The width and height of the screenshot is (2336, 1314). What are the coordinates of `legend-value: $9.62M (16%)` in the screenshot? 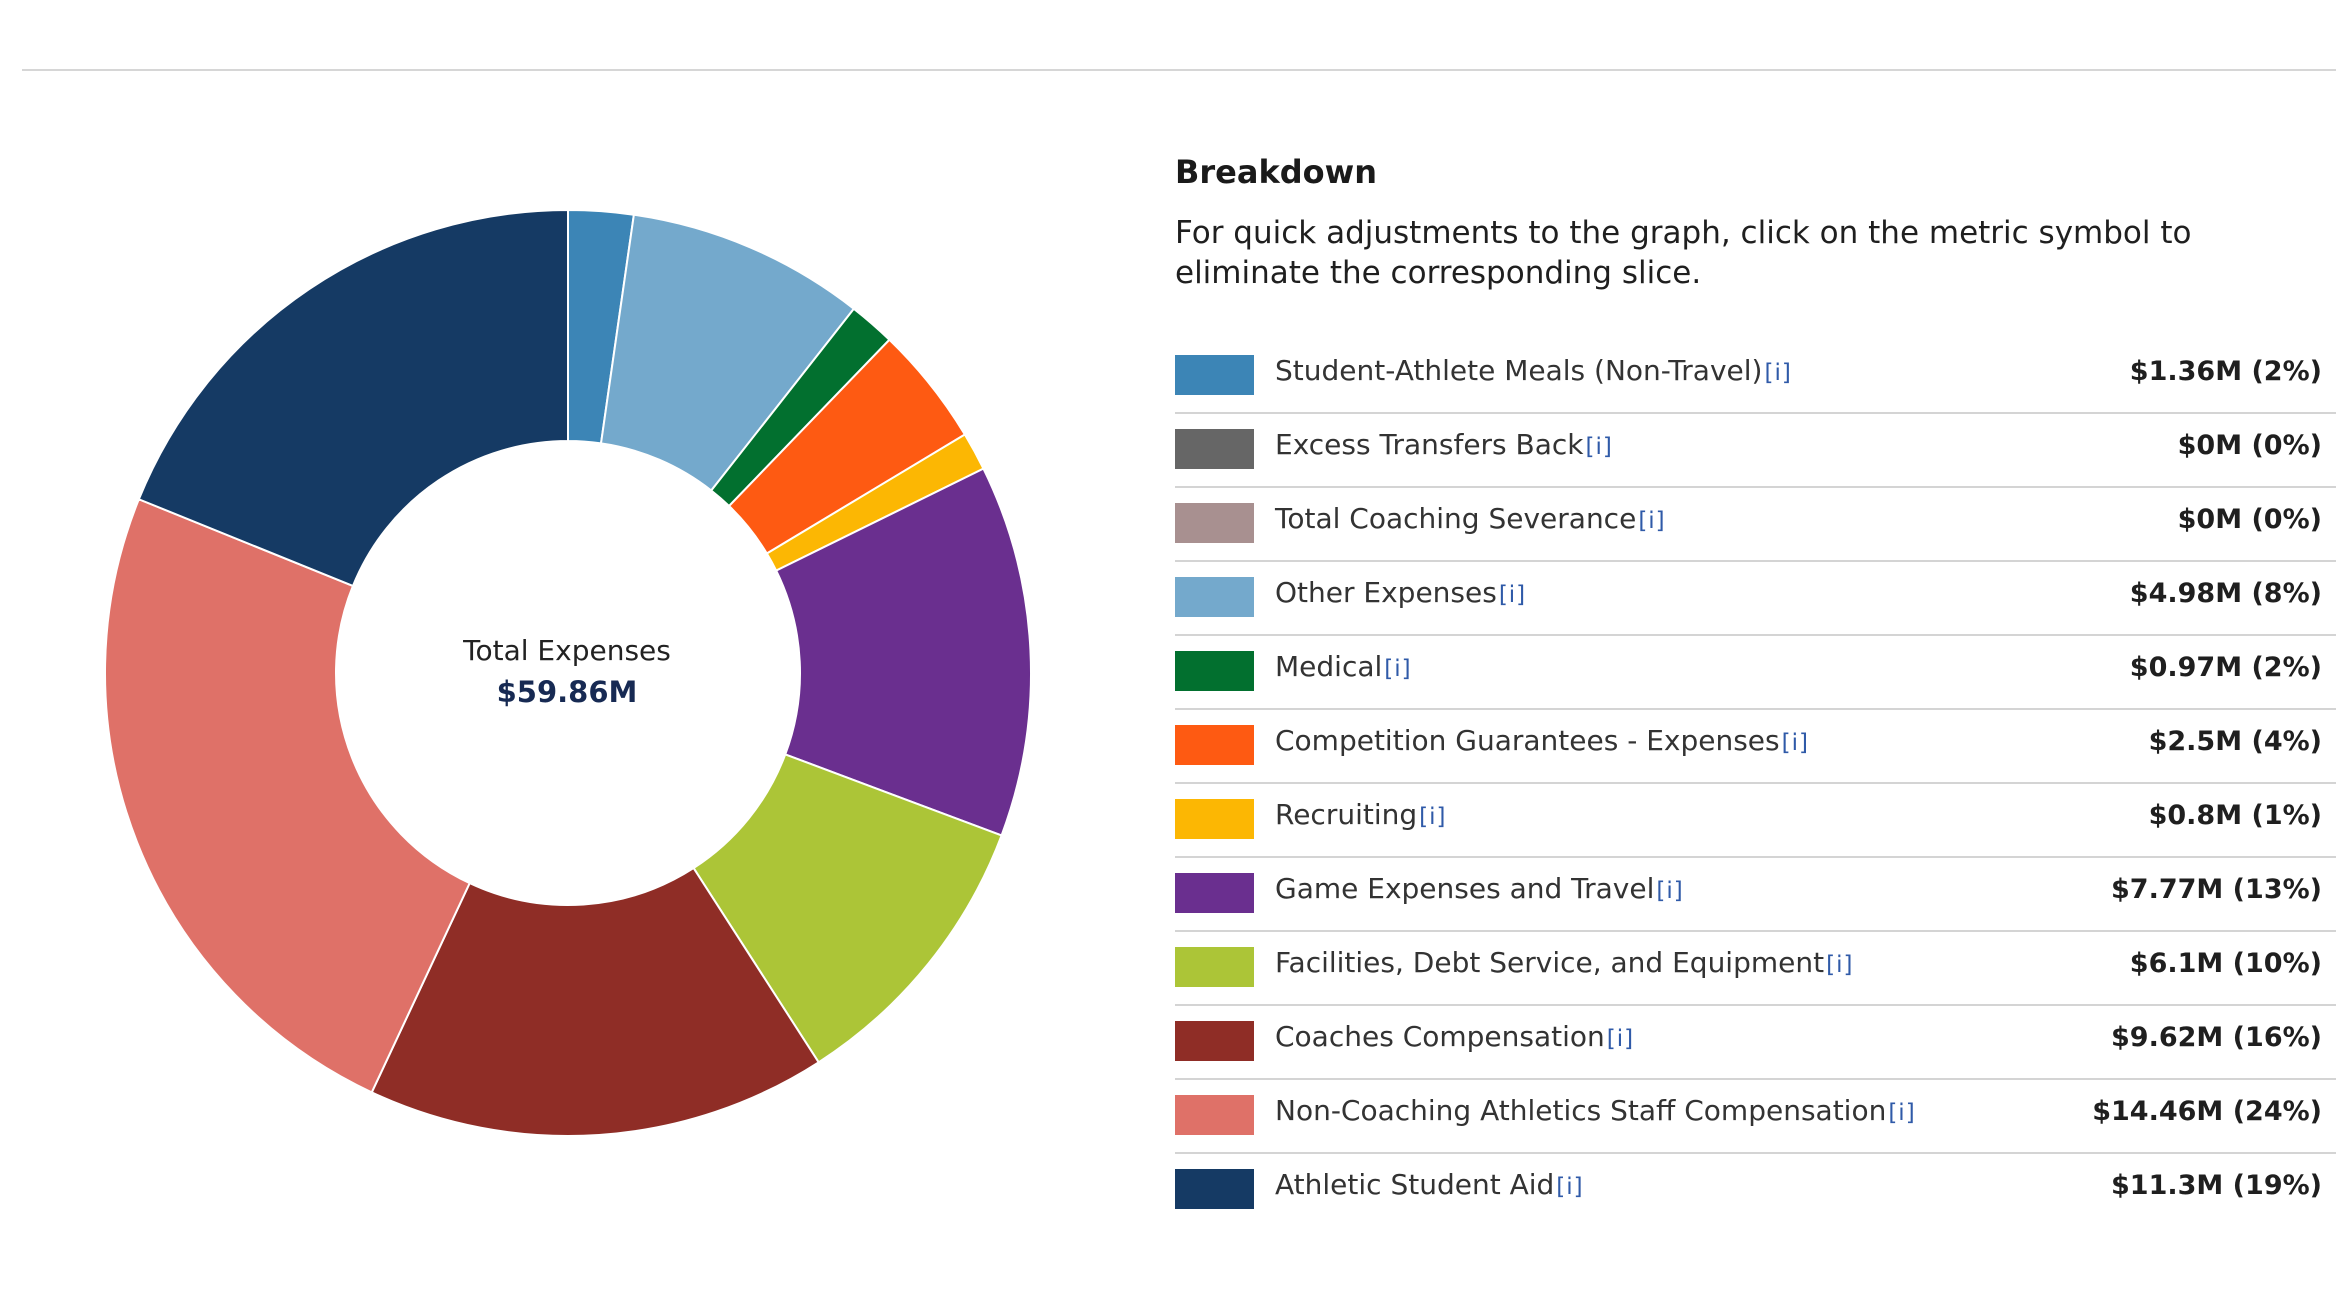 It's located at (2216, 1037).